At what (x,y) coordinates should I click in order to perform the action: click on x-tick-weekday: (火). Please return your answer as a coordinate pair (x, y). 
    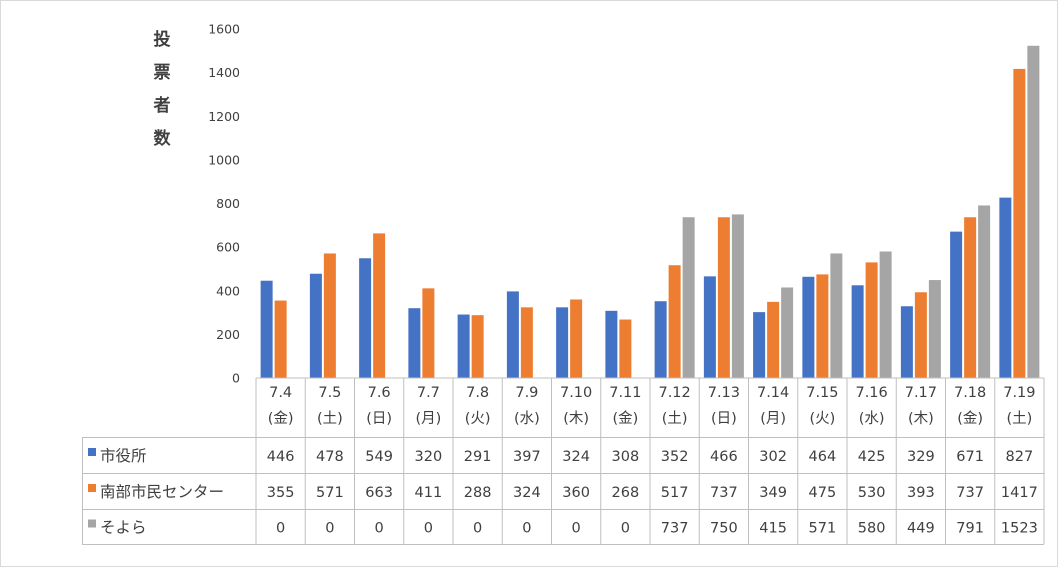
    Looking at the image, I should click on (478, 419).